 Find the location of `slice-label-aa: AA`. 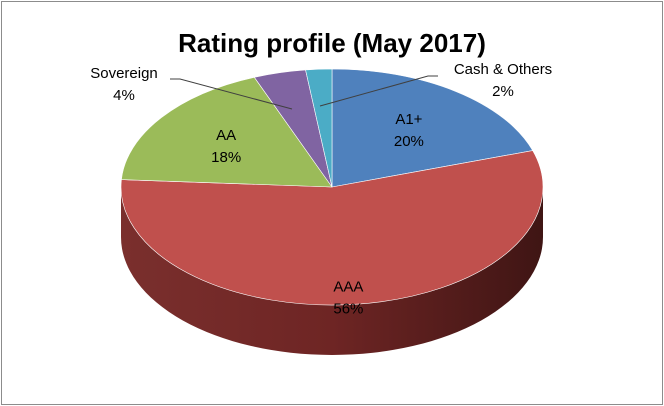

slice-label-aa: AA is located at coordinates (226, 135).